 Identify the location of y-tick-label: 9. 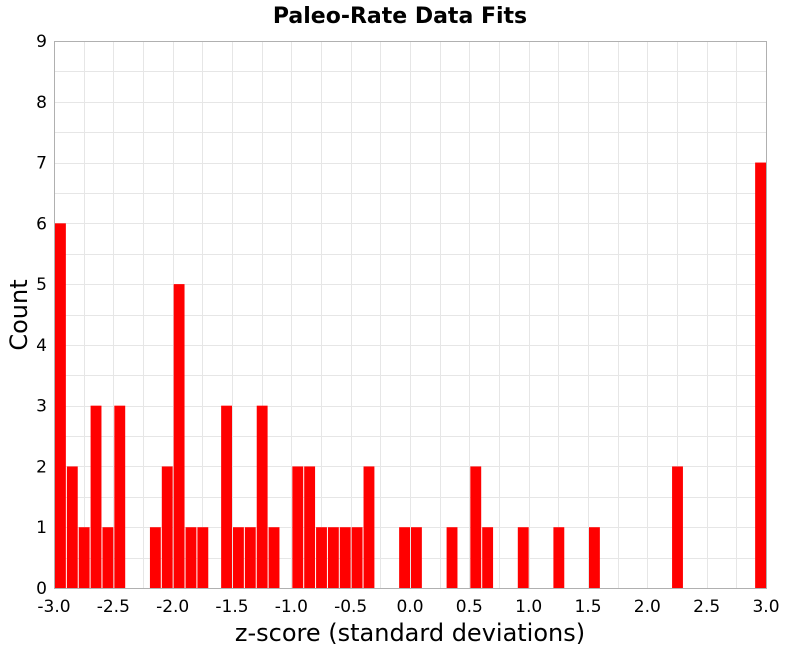
(41, 42).